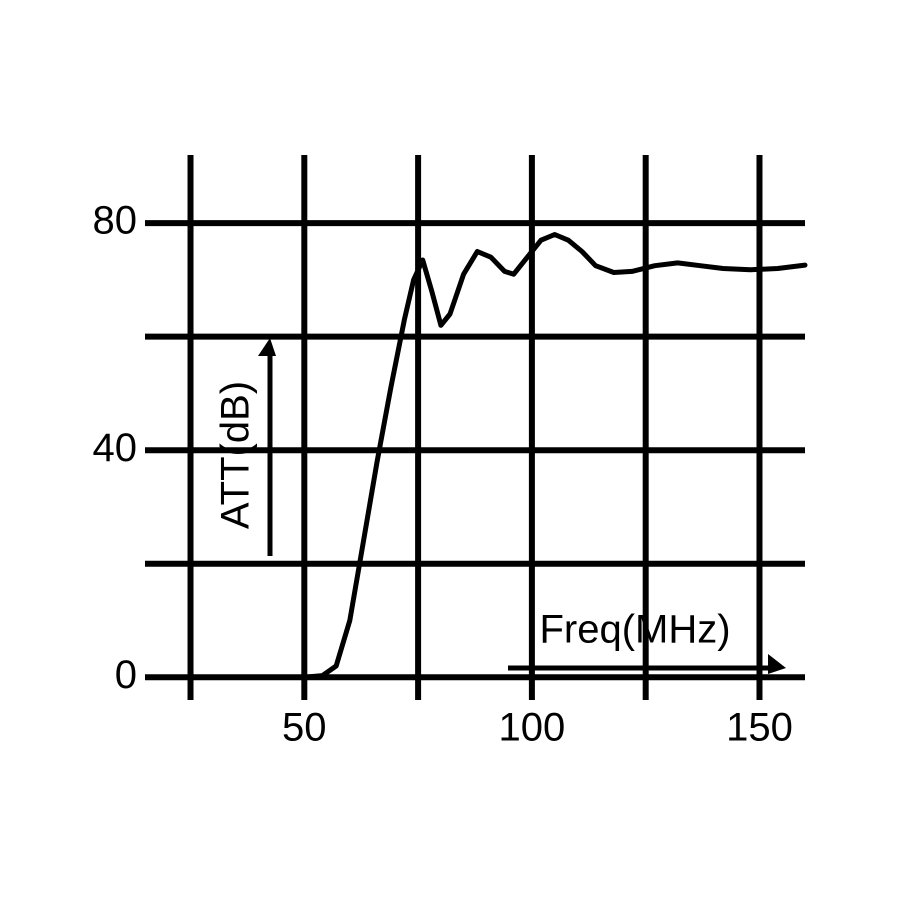 This screenshot has width=900, height=905. I want to click on y-tick-label: 40, so click(115, 448).